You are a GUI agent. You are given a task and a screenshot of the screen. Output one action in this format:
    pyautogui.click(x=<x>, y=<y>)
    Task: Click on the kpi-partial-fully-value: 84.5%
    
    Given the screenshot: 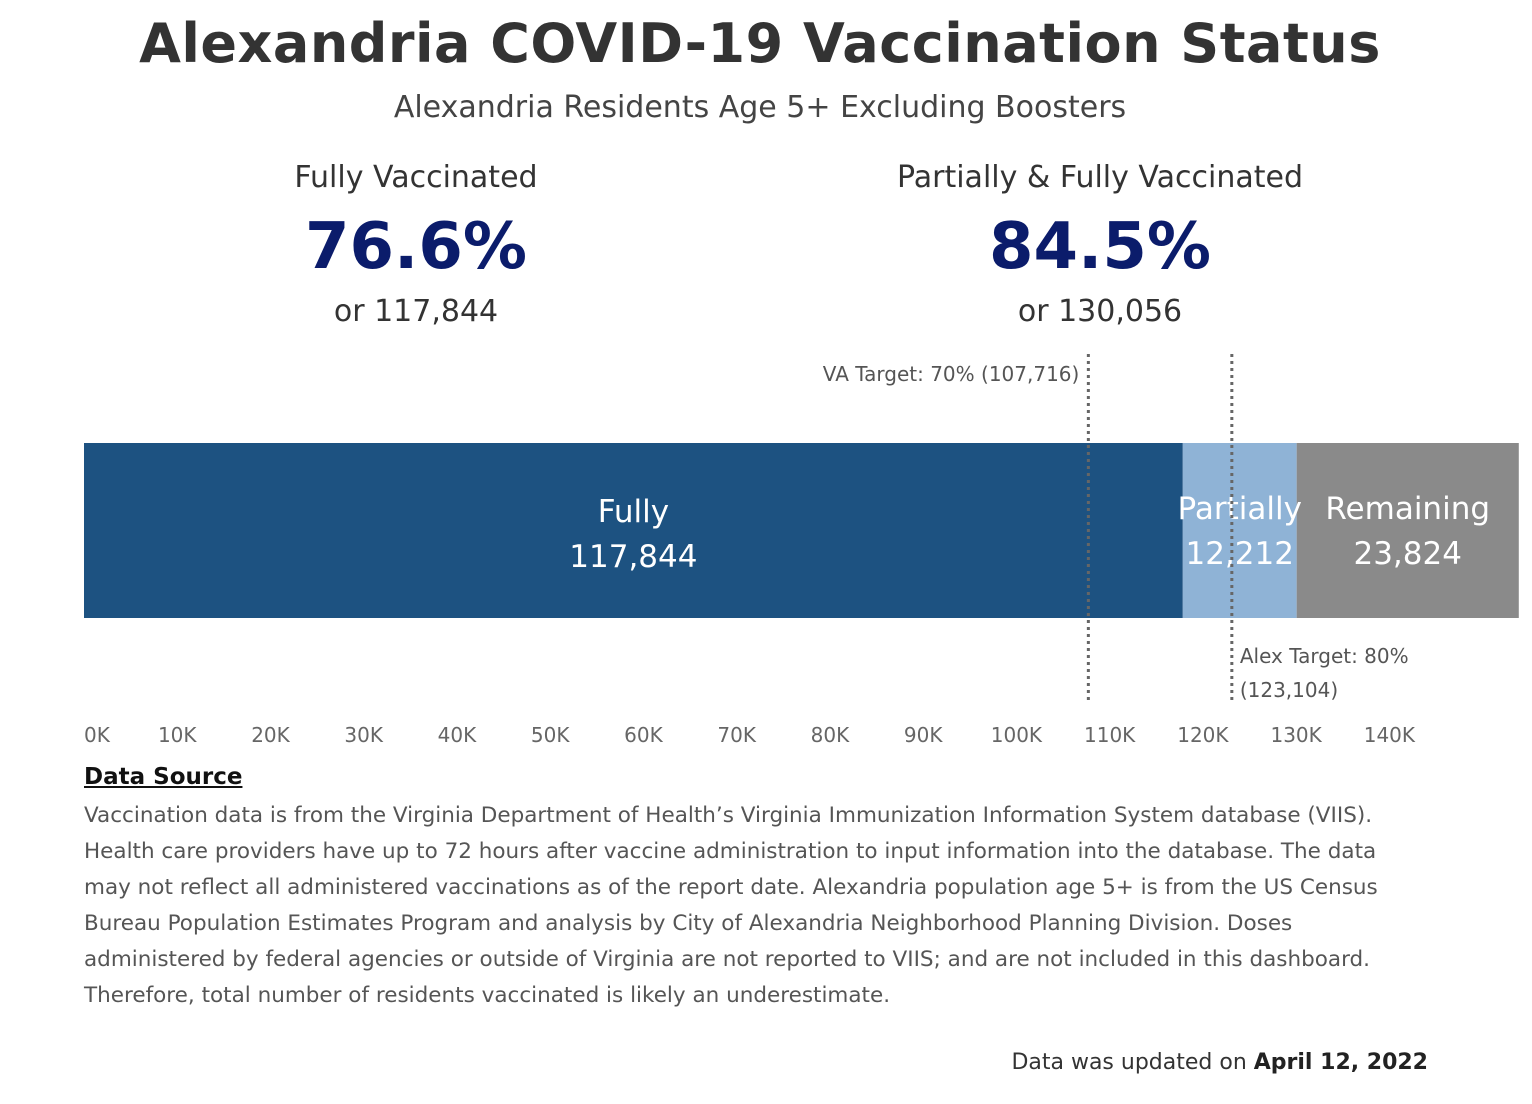 What is the action you would take?
    pyautogui.click(x=1100, y=247)
    